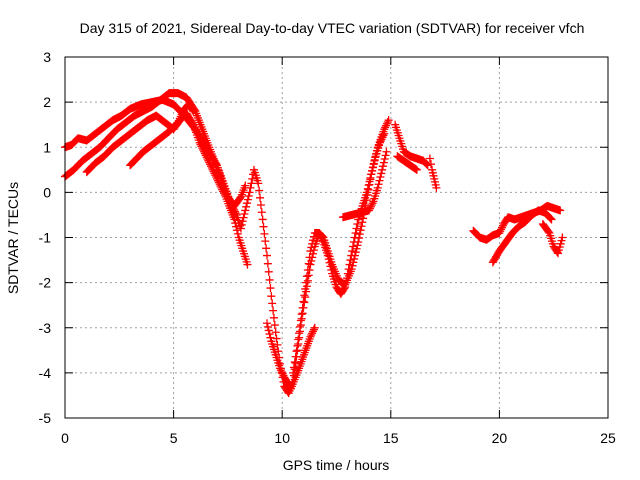  What do you see at coordinates (65, 438) in the screenshot?
I see `x-tick-label: 0` at bounding box center [65, 438].